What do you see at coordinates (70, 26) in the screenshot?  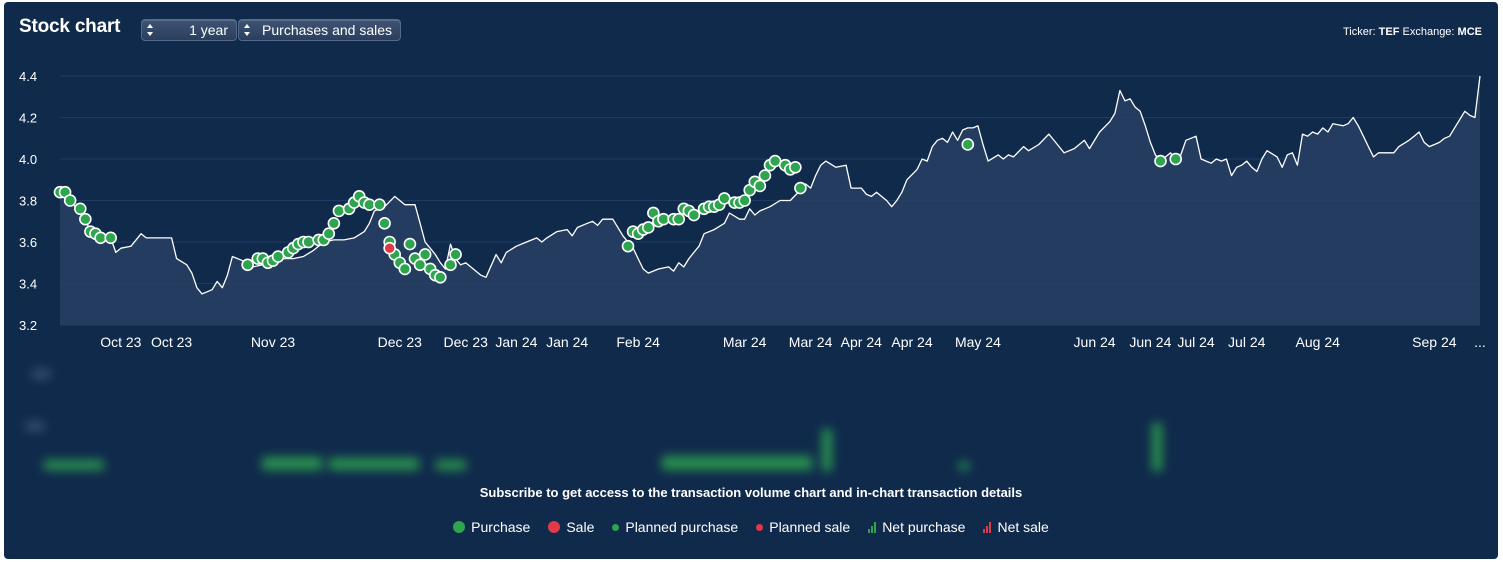 I see `chart-title: Stock chart` at bounding box center [70, 26].